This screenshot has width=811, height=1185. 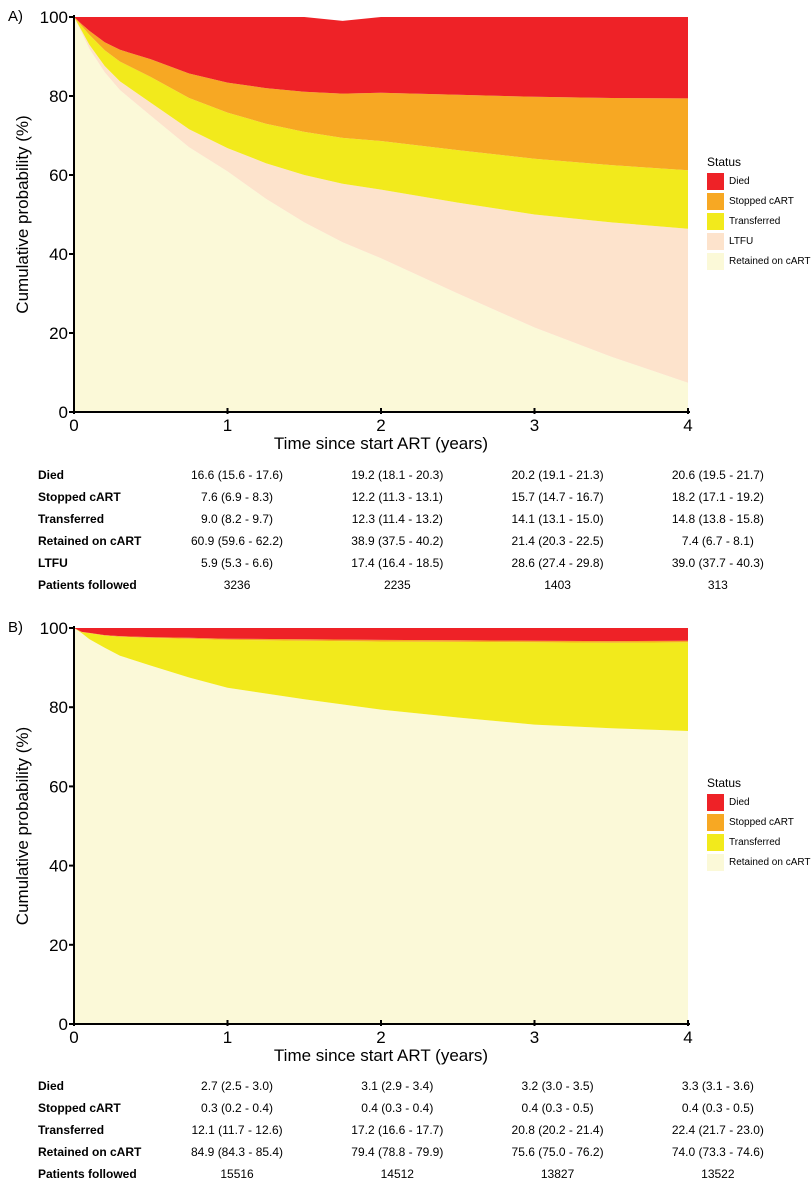 I want to click on table-cell: 20.2 (19.1 - 21.3), so click(x=557, y=475).